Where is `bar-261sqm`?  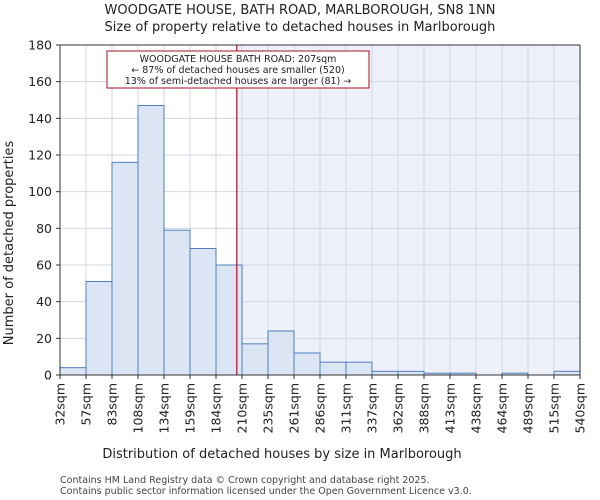
bar-261sqm is located at coordinates (307, 364).